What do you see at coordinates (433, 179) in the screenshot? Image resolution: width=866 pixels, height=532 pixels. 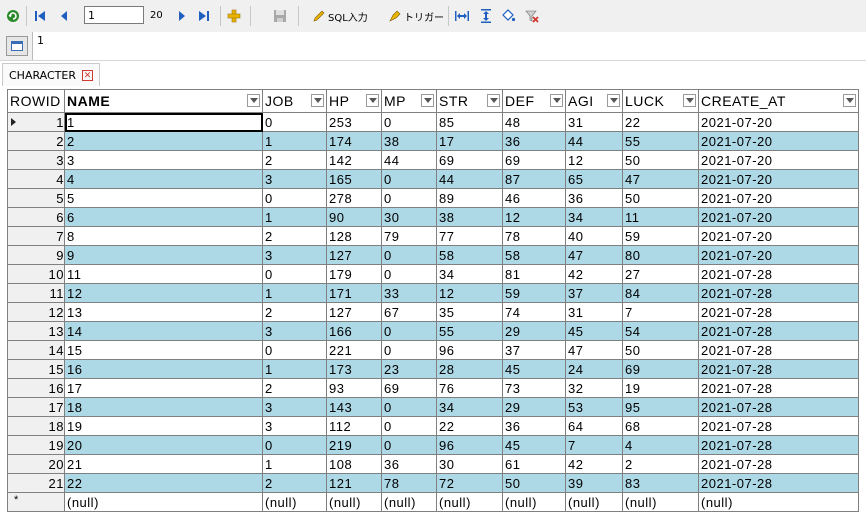 I see `table-row: 4 4 3 165 0 44 87 65 47 2021-07-20` at bounding box center [433, 179].